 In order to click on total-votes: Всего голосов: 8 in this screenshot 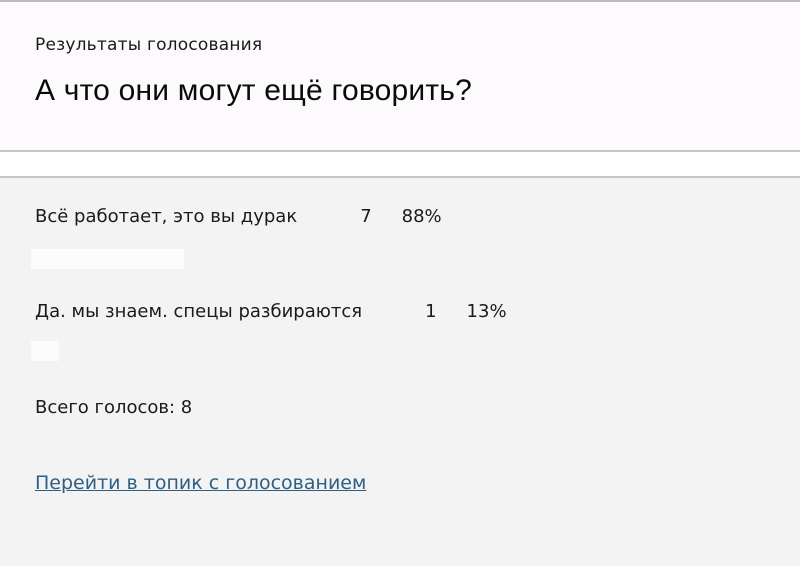, I will do `click(114, 407)`.